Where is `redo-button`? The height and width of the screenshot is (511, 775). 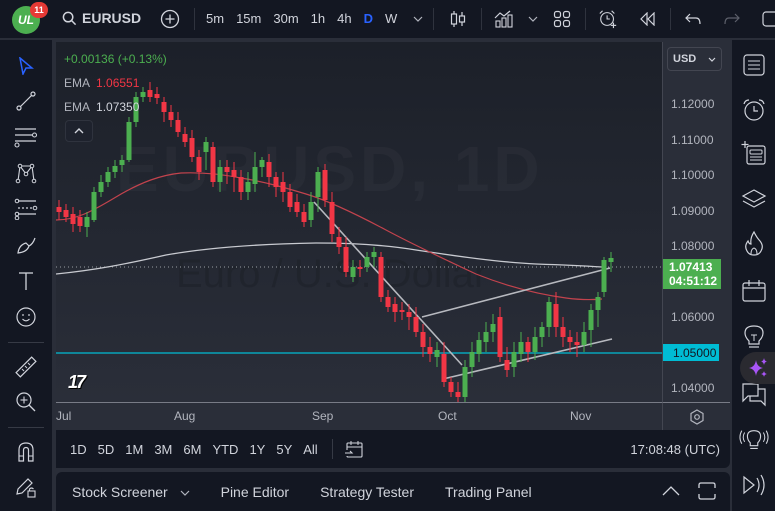 redo-button is located at coordinates (732, 19).